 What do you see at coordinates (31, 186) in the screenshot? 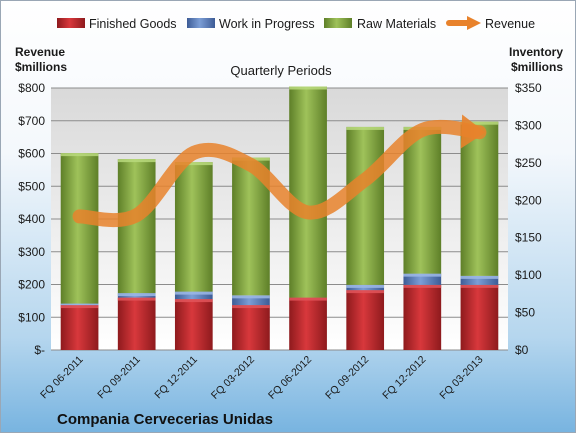
I see `left-tick-label: $500` at bounding box center [31, 186].